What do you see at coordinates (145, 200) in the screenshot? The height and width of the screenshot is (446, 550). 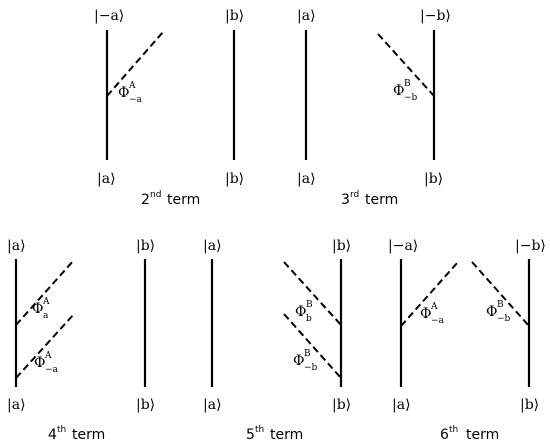 I see `svg-text: 2` at bounding box center [145, 200].